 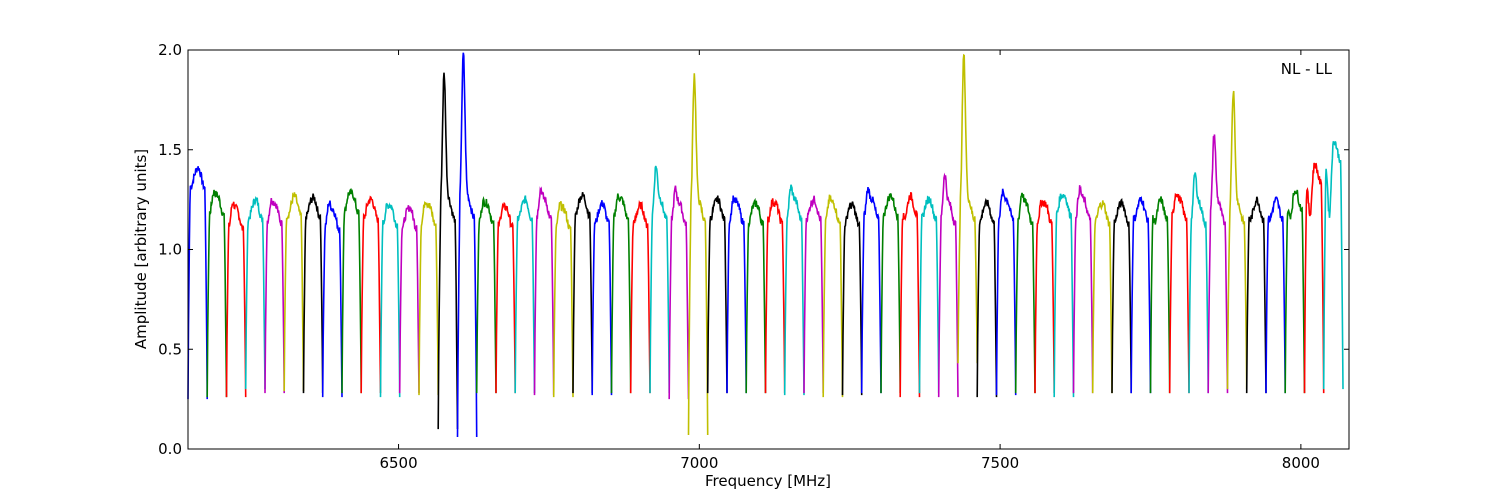 I want to click on y-tick-label: 1.5, so click(x=170, y=150).